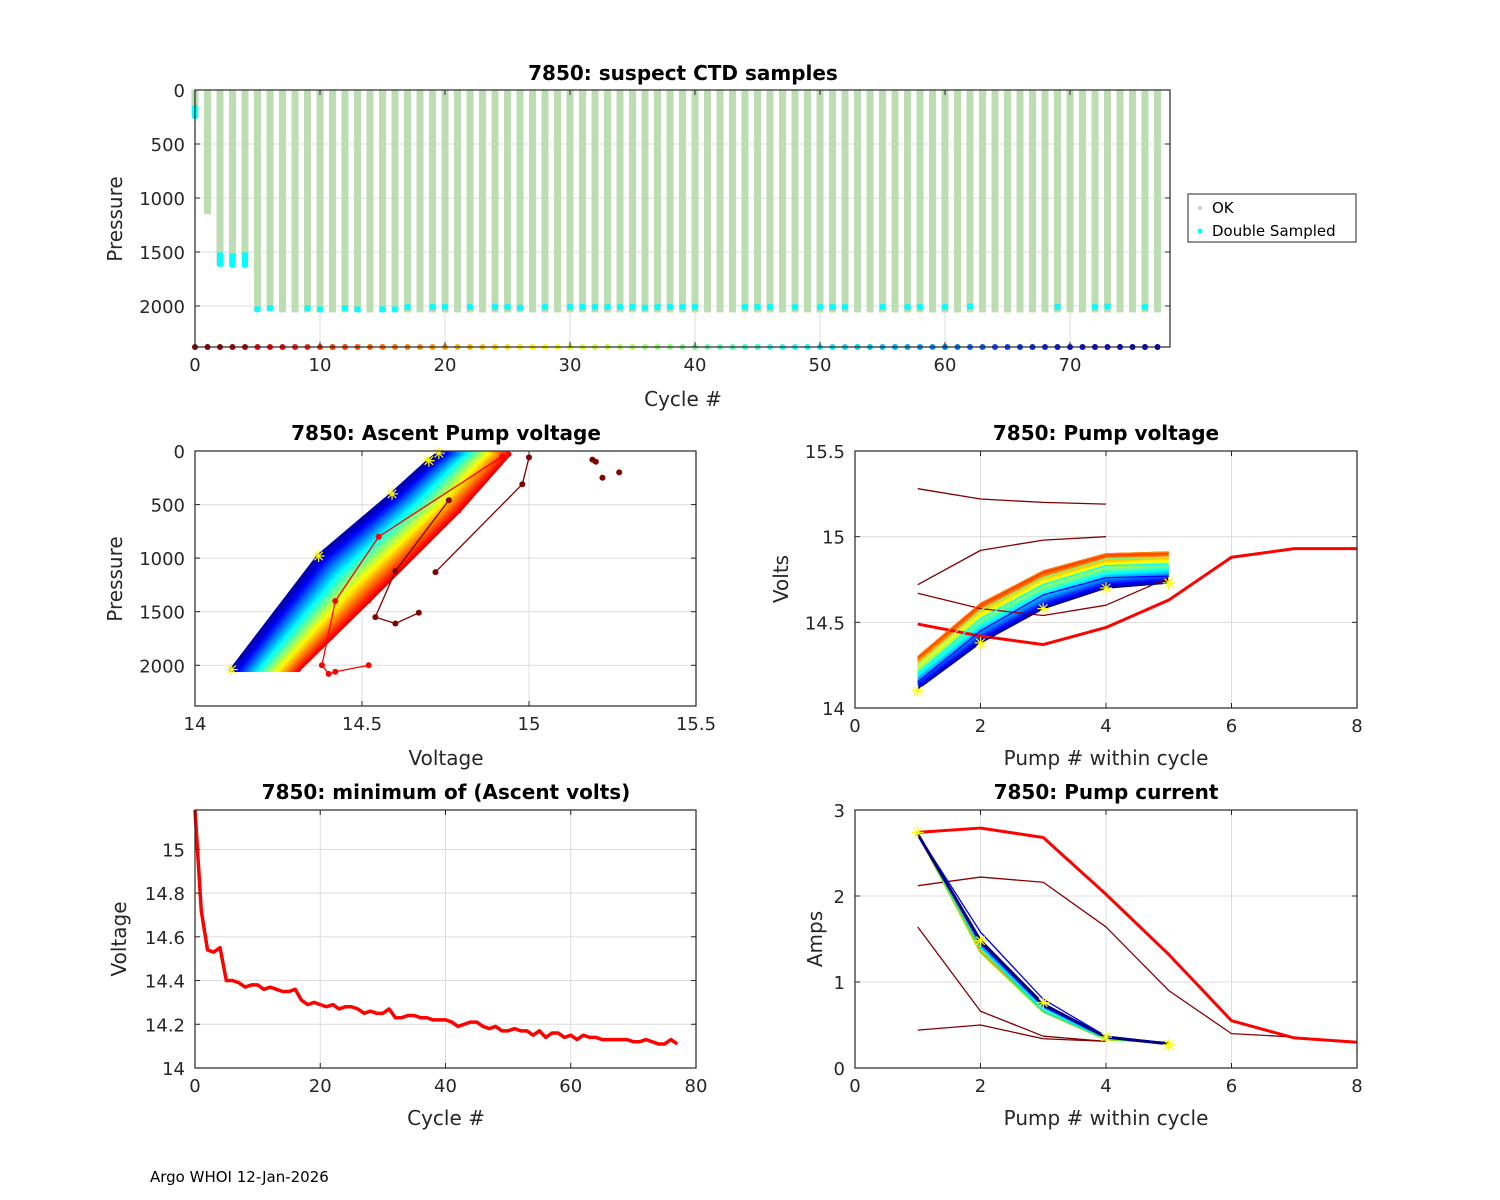 This screenshot has width=1500, height=1200. What do you see at coordinates (839, 897) in the screenshot?
I see `y-tick-label: 2` at bounding box center [839, 897].